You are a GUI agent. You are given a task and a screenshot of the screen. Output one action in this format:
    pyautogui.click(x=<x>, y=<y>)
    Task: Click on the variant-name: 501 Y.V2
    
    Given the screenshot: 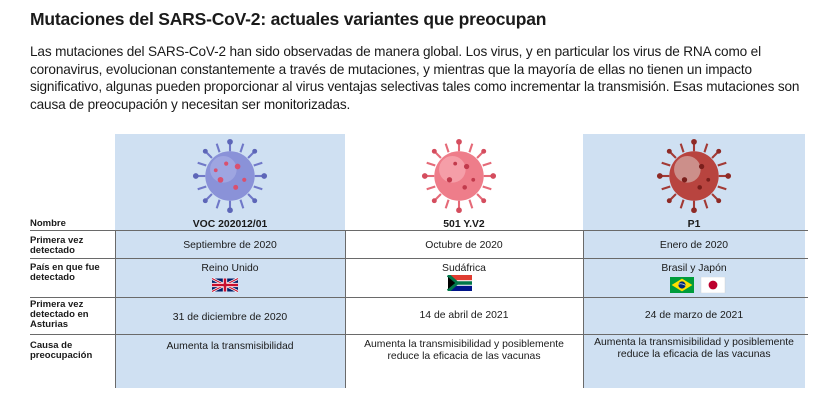 What is the action you would take?
    pyautogui.click(x=464, y=224)
    